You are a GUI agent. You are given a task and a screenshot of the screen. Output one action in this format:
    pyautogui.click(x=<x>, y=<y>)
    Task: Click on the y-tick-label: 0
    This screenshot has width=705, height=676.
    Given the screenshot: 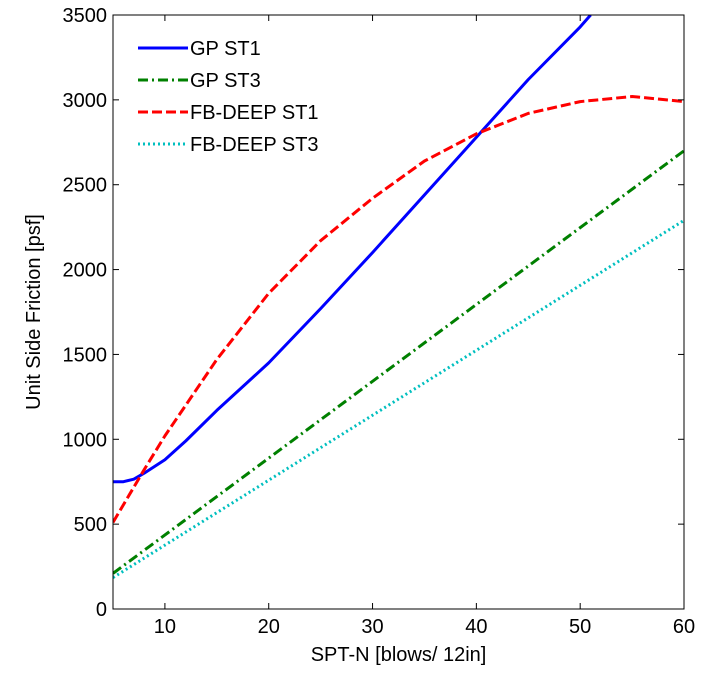 What is the action you would take?
    pyautogui.click(x=101, y=610)
    